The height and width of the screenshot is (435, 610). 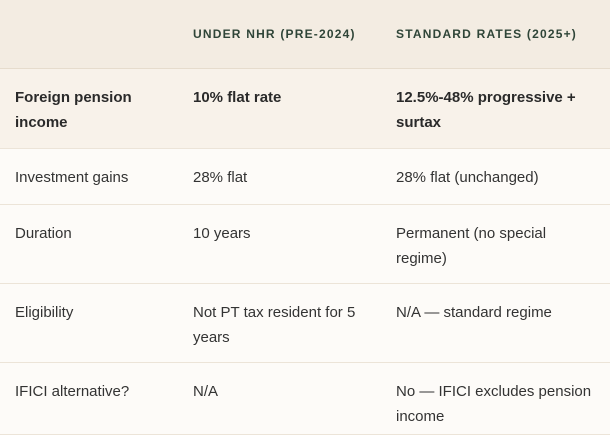 What do you see at coordinates (89, 108) in the screenshot?
I see `table-cell: Foreign pension income` at bounding box center [89, 108].